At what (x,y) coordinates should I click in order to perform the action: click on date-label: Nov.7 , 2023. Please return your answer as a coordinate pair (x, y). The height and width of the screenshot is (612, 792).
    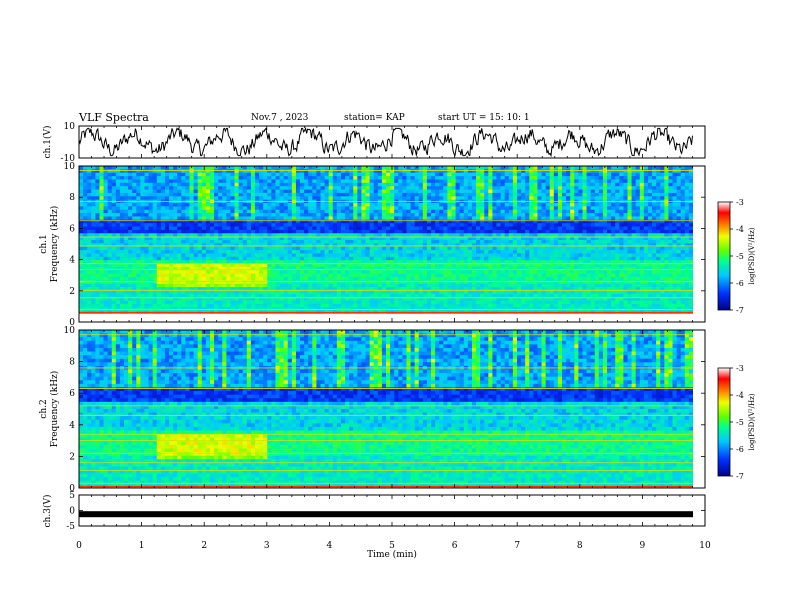
    Looking at the image, I should click on (280, 118).